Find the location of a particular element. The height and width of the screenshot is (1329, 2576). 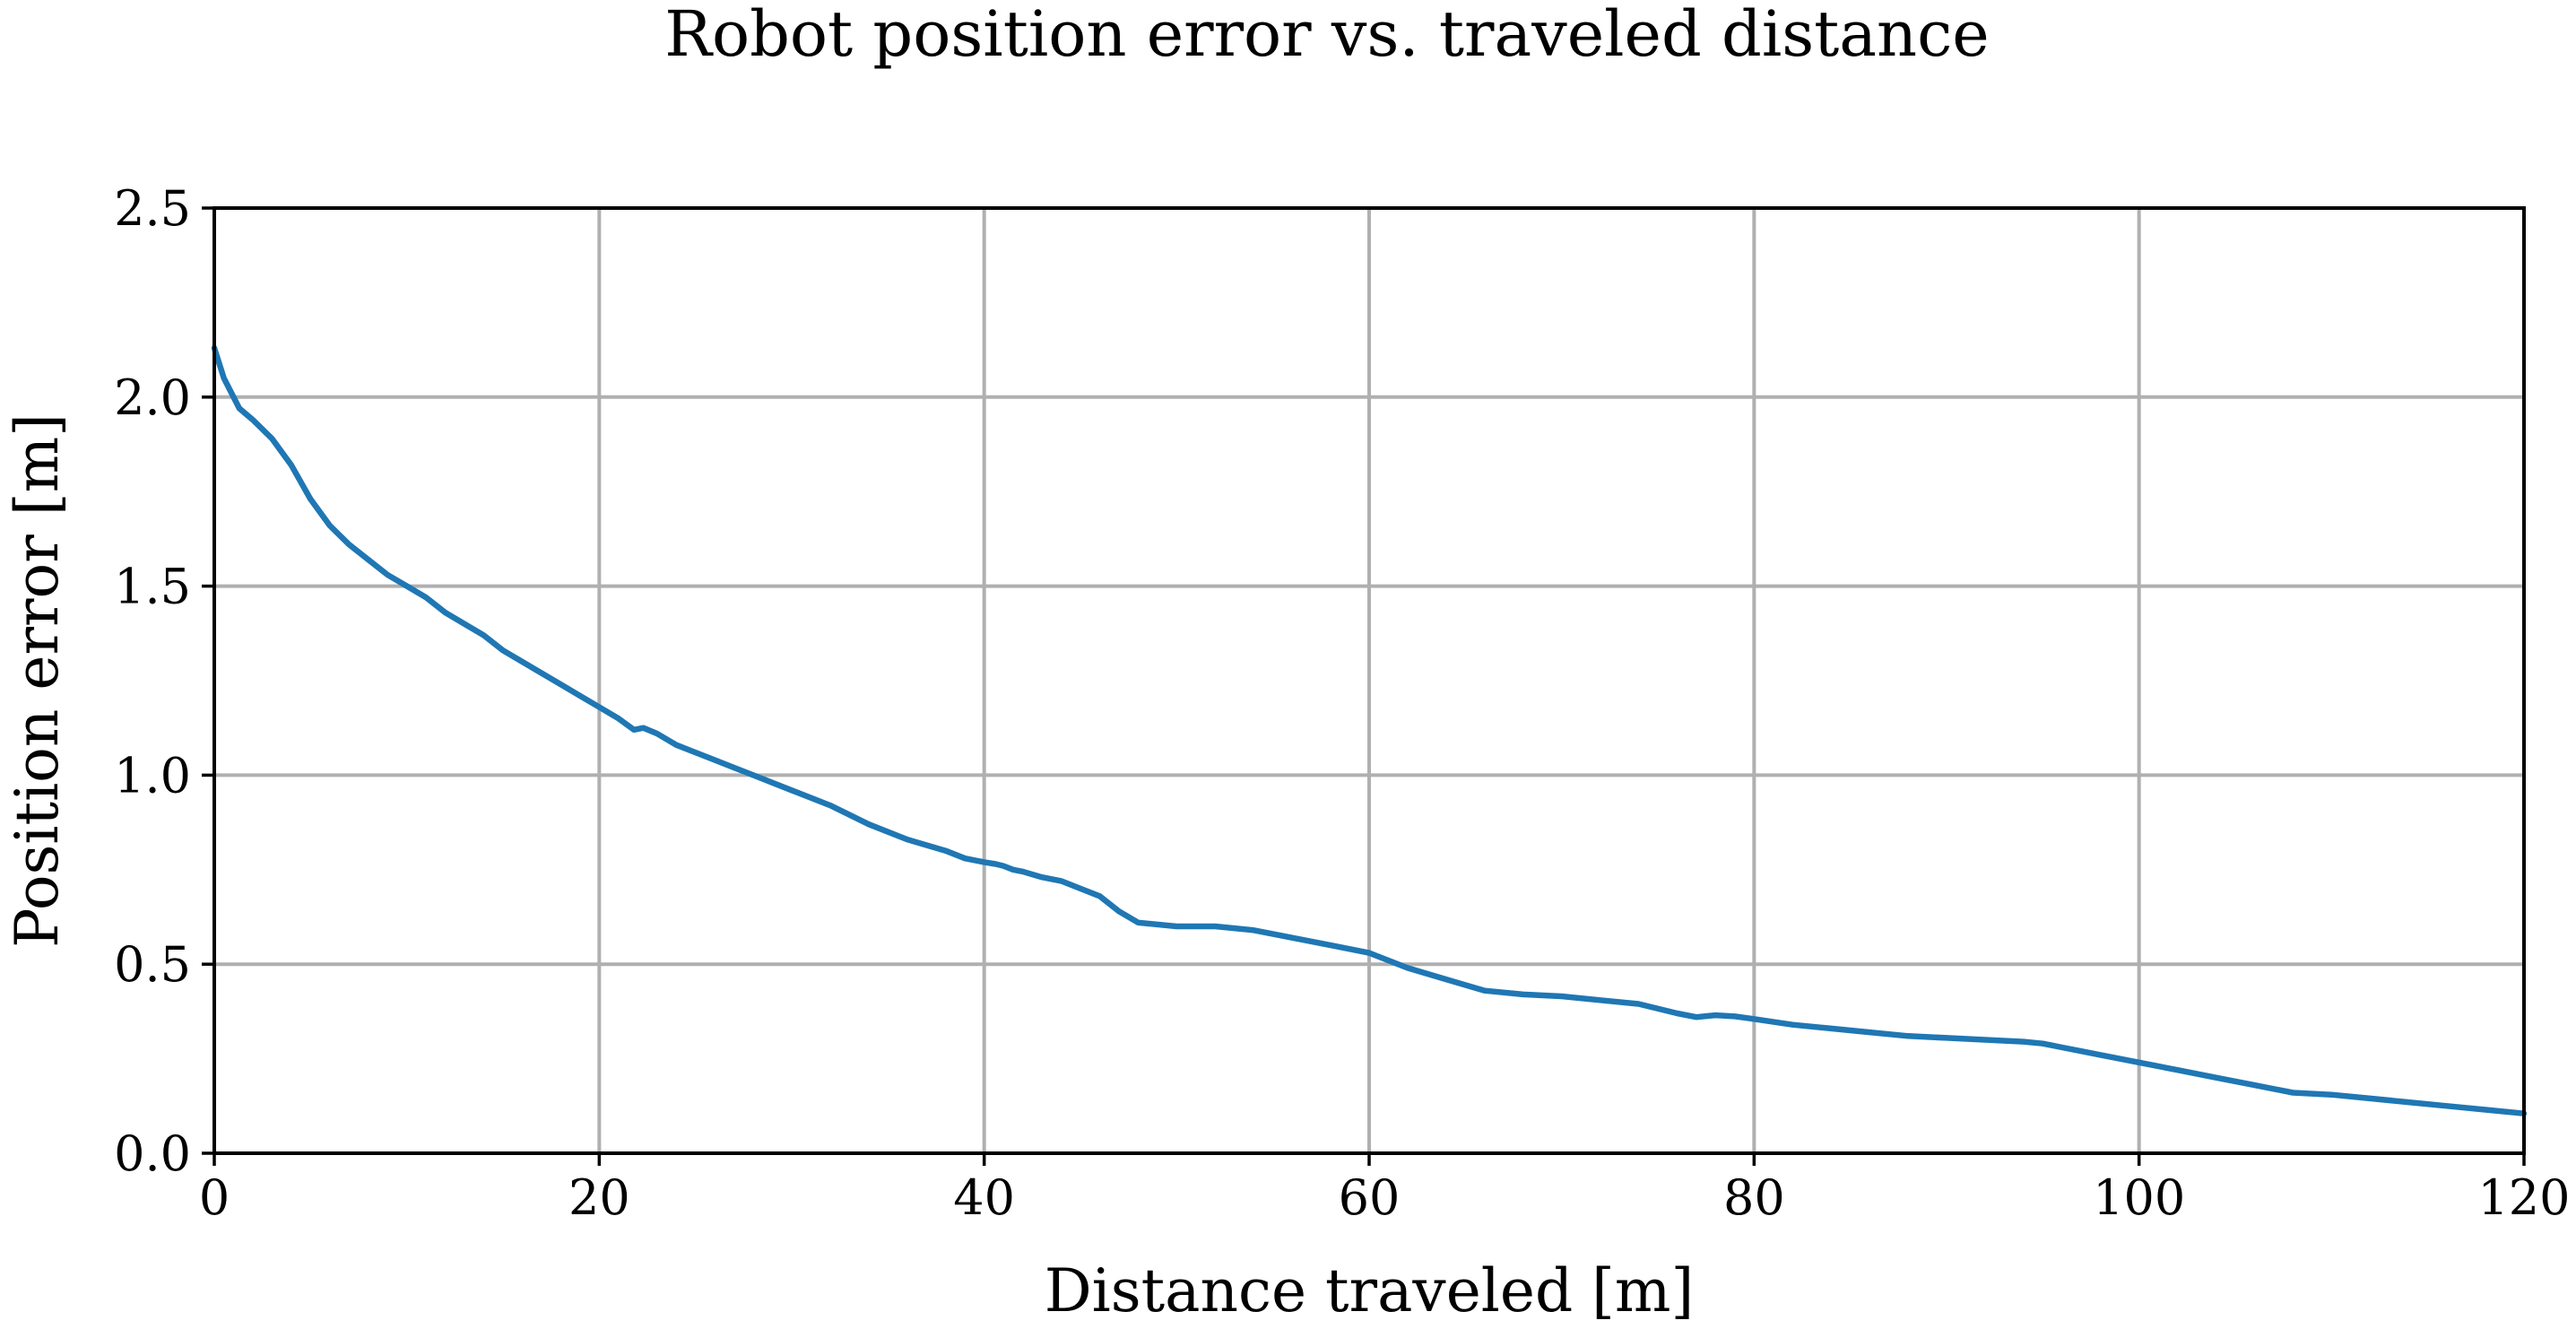

y-tick-label: 1.0 is located at coordinates (152, 775).